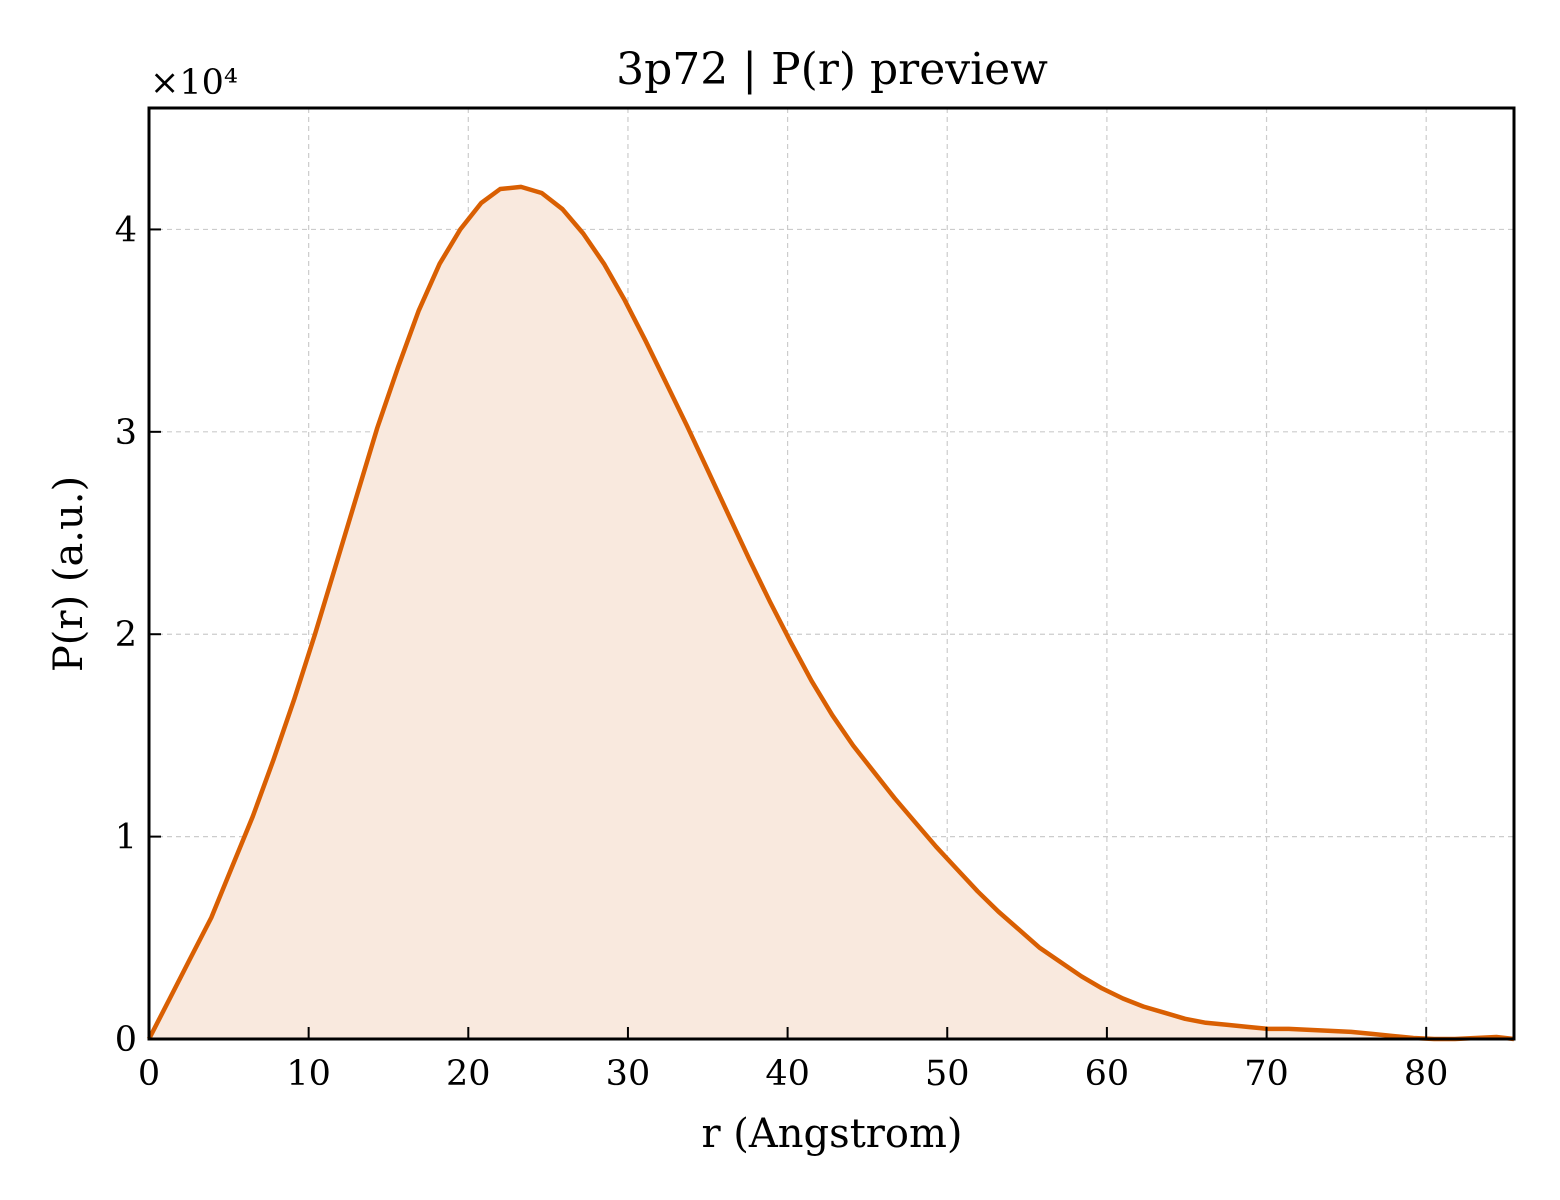  What do you see at coordinates (126, 635) in the screenshot?
I see `y-tick-label: 2` at bounding box center [126, 635].